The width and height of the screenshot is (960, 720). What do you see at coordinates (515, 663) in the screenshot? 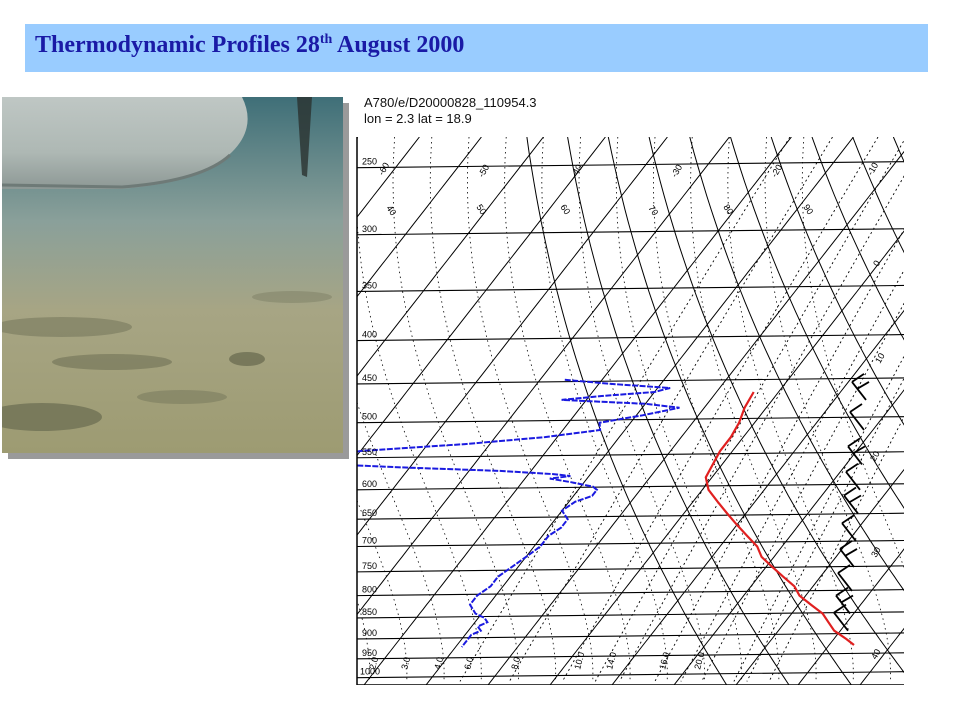
I see `mixing-ratio-label: 8.0` at bounding box center [515, 663].